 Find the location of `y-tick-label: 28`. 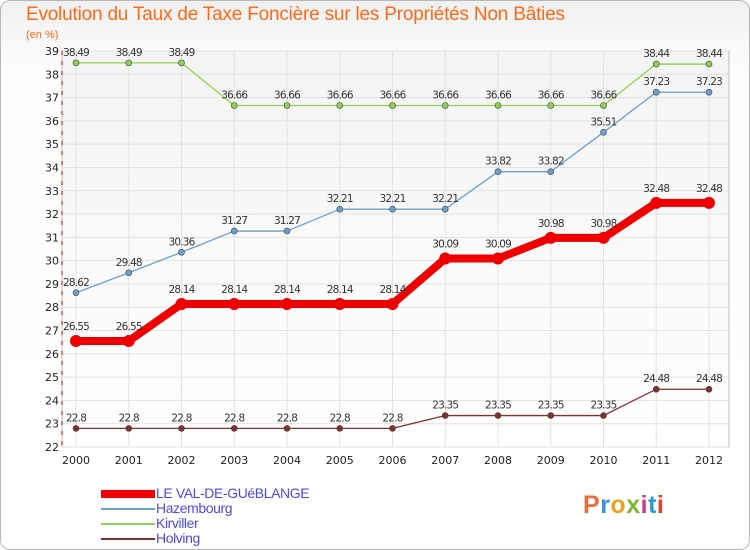

y-tick-label: 28 is located at coordinates (52, 307).